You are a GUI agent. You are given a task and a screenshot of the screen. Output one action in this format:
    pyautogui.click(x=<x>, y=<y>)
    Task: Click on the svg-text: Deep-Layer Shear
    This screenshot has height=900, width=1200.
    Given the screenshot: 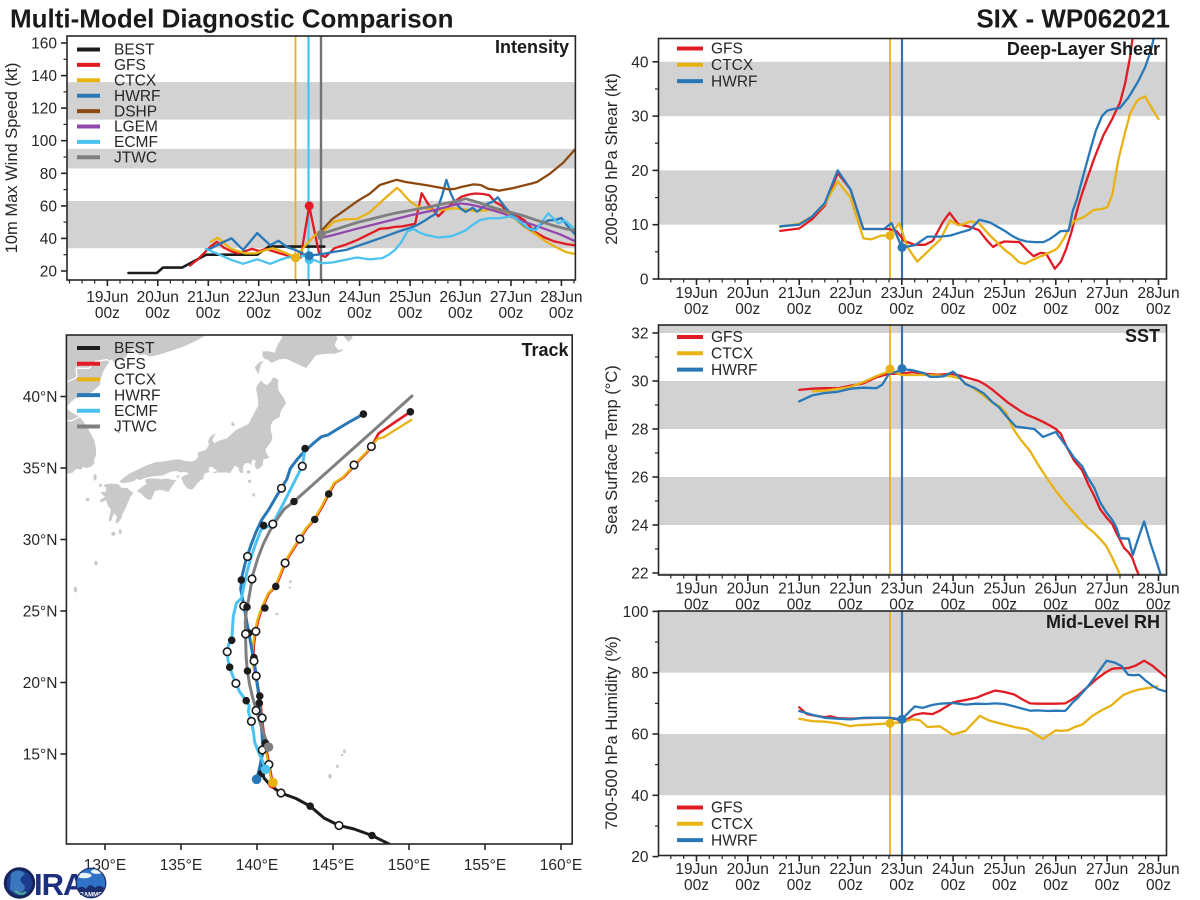 What is the action you would take?
    pyautogui.click(x=1083, y=49)
    